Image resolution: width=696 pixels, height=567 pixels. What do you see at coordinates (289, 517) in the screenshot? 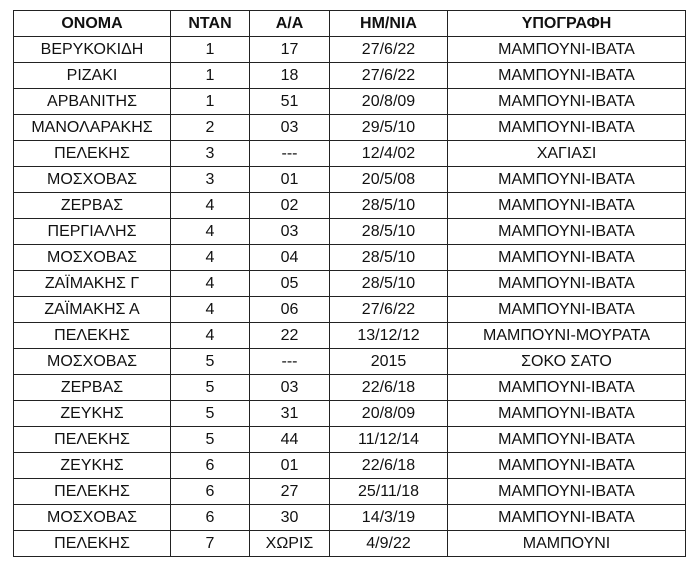
I see `cell-aa: 30` at bounding box center [289, 517].